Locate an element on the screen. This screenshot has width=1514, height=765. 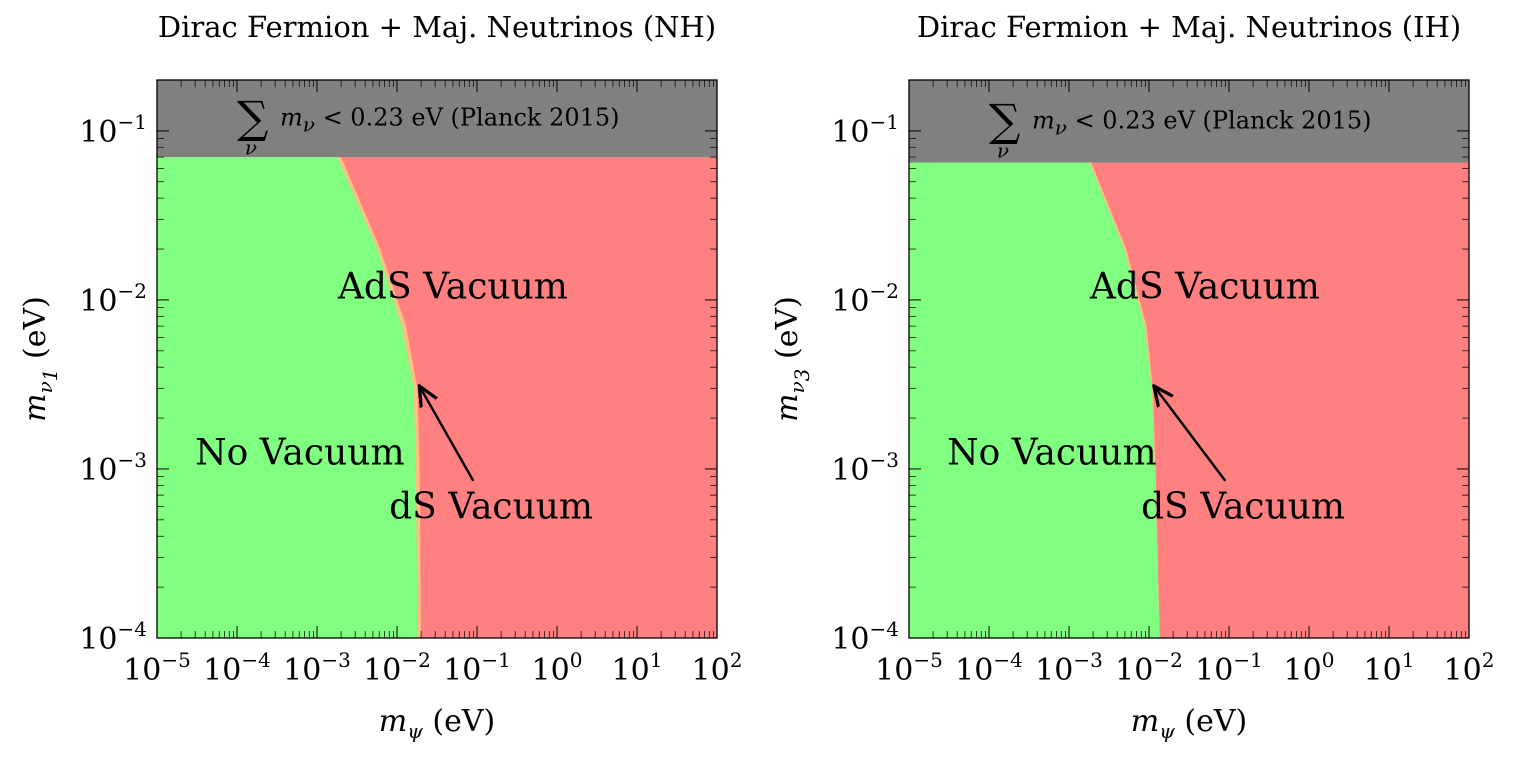
chart-title: Dirac Fermion + Maj. Neutrinos (NH) is located at coordinates (437, 27).